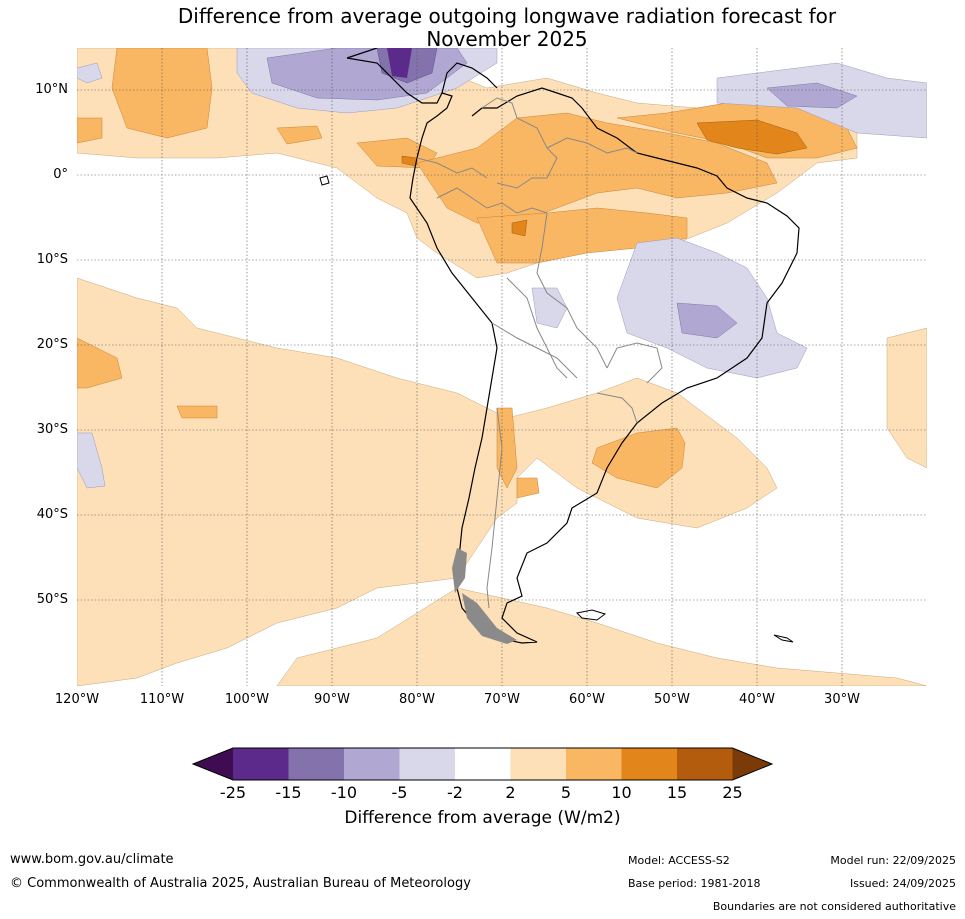 The height and width of the screenshot is (919, 965). What do you see at coordinates (484, 596) in the screenshot?
I see `chilean-fjords` at bounding box center [484, 596].